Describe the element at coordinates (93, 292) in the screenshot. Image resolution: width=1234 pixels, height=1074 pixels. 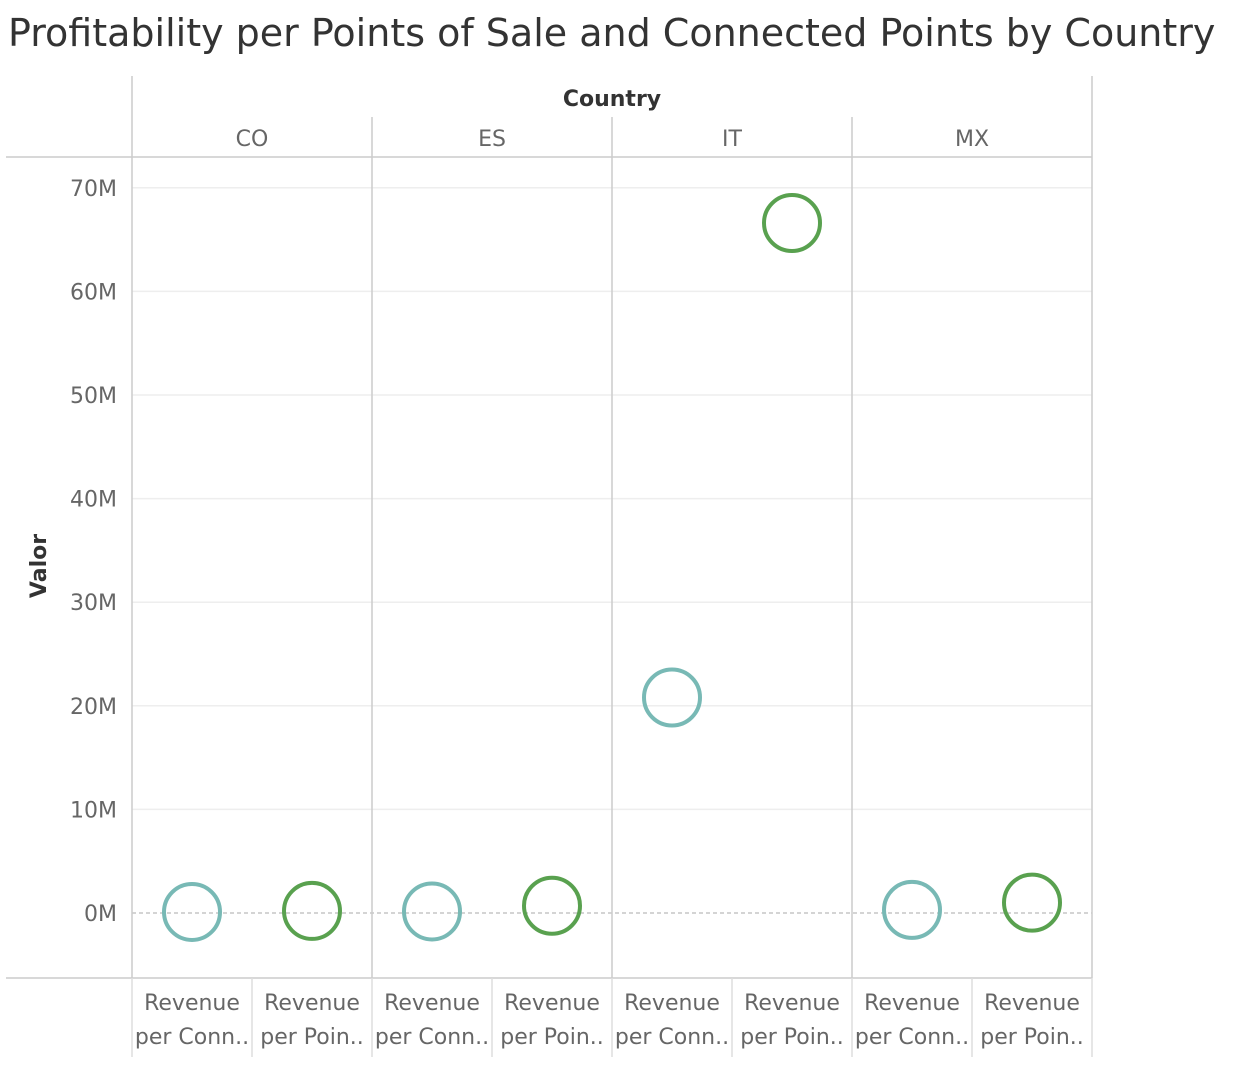
I see `y-tick-label: 60M` at that location.